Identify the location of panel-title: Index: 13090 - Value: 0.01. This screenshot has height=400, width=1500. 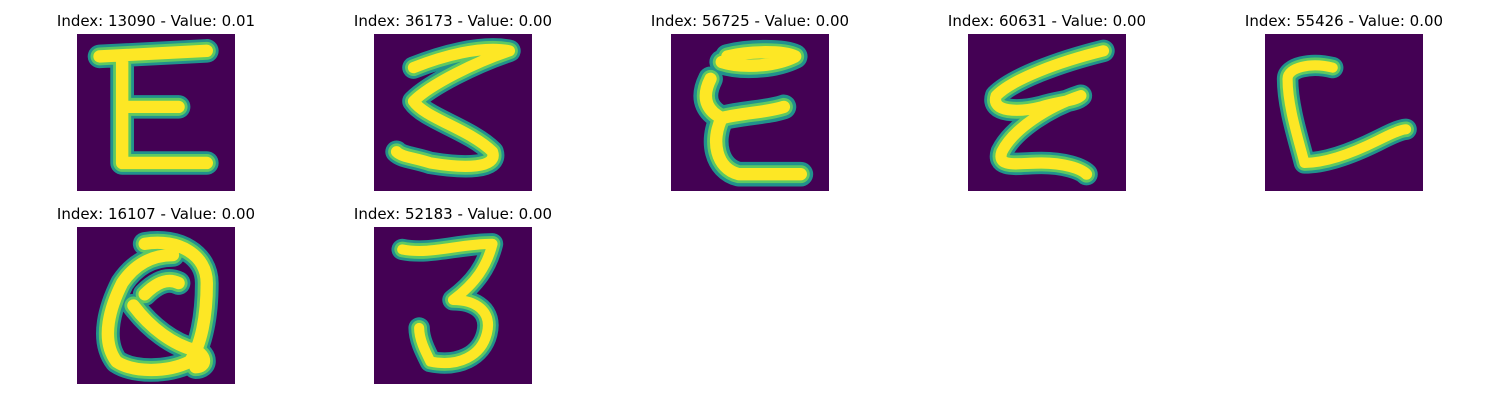
(156, 21).